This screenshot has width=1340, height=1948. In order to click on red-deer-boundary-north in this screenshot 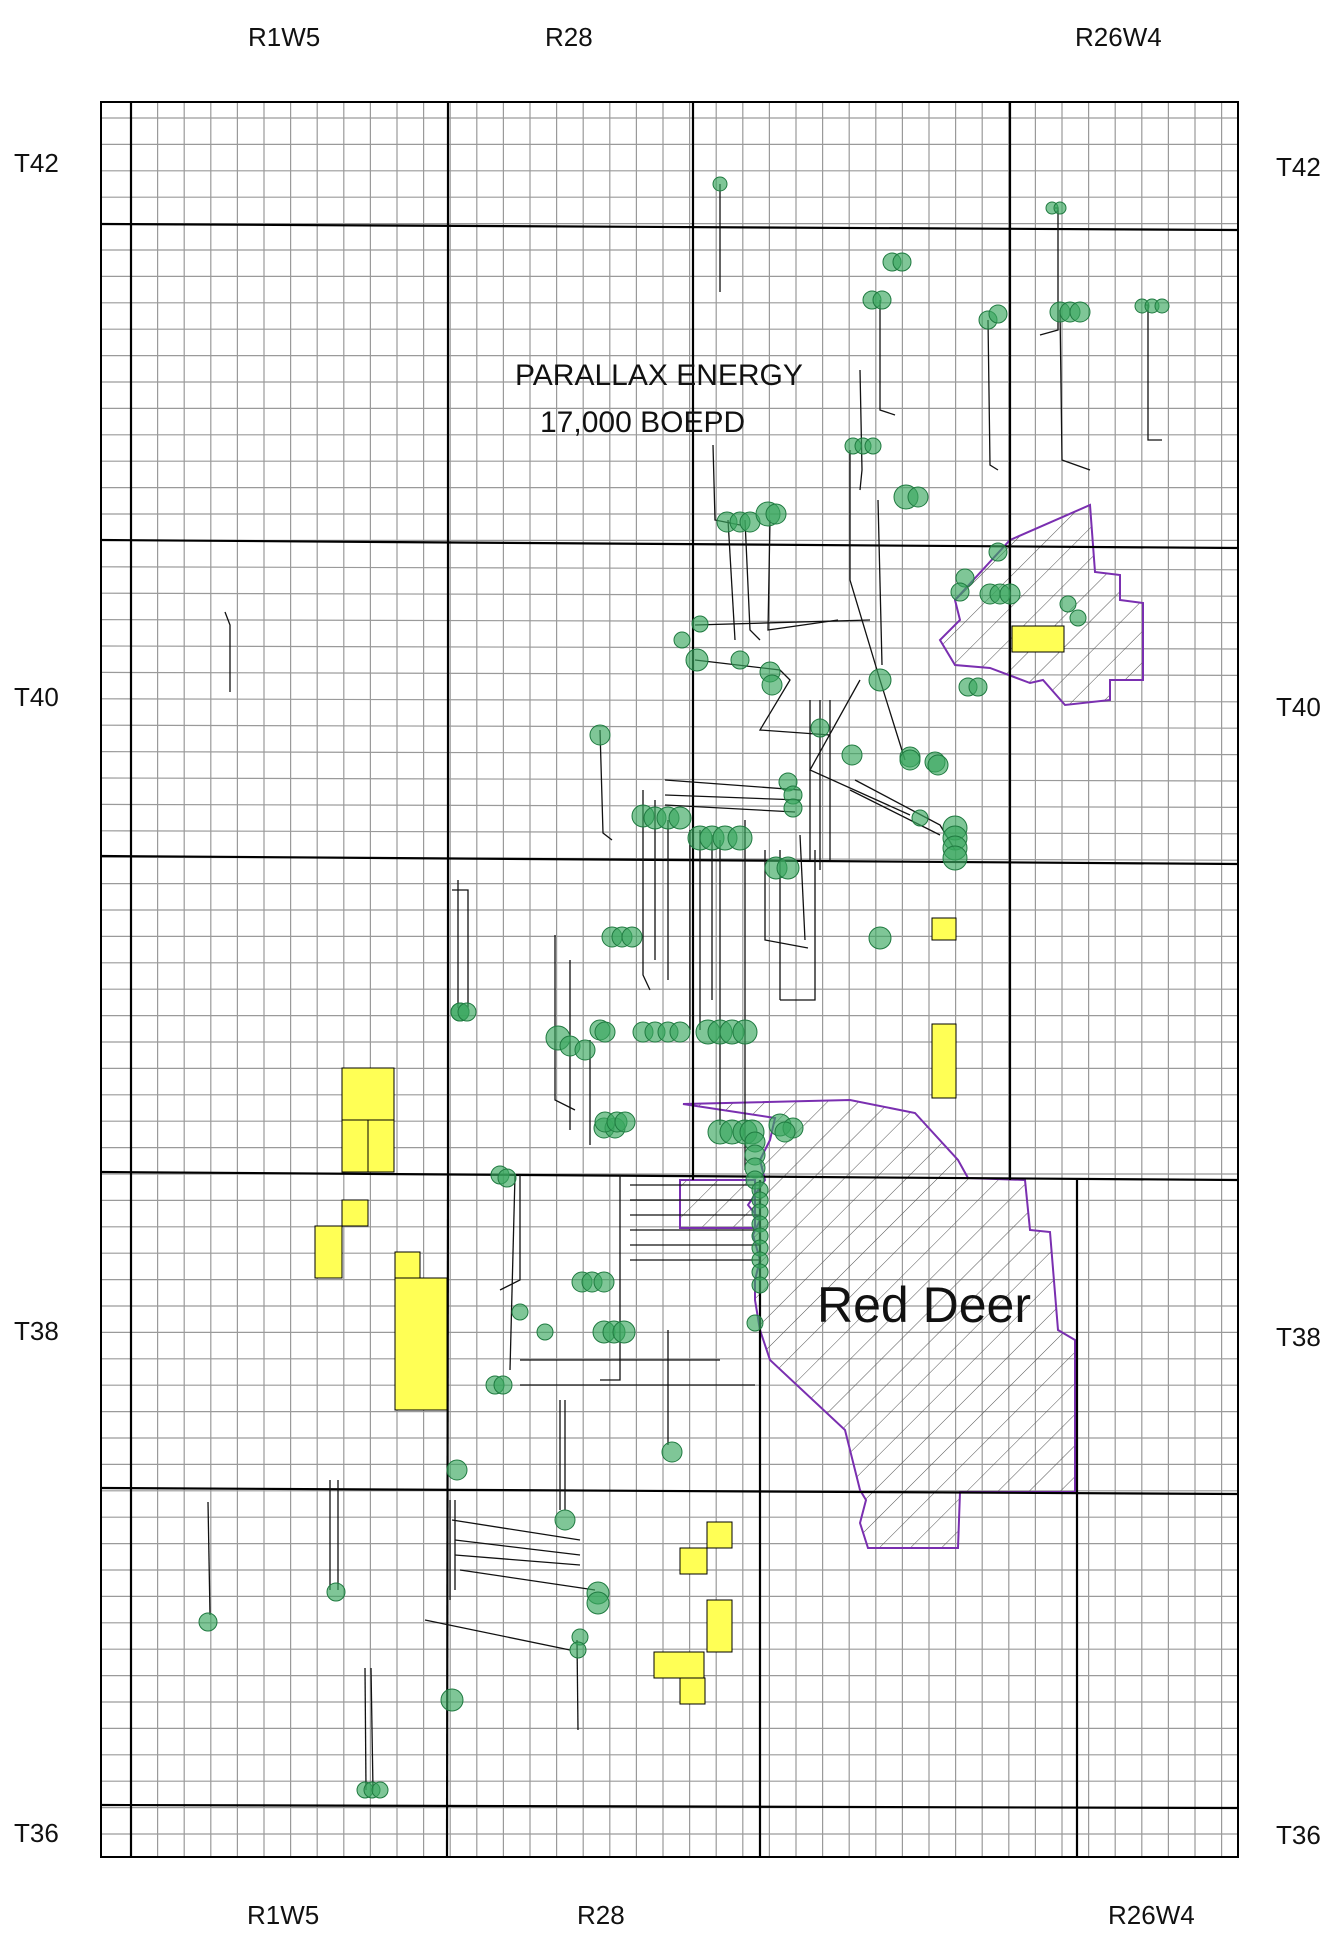, I will do `click(1041, 605)`.